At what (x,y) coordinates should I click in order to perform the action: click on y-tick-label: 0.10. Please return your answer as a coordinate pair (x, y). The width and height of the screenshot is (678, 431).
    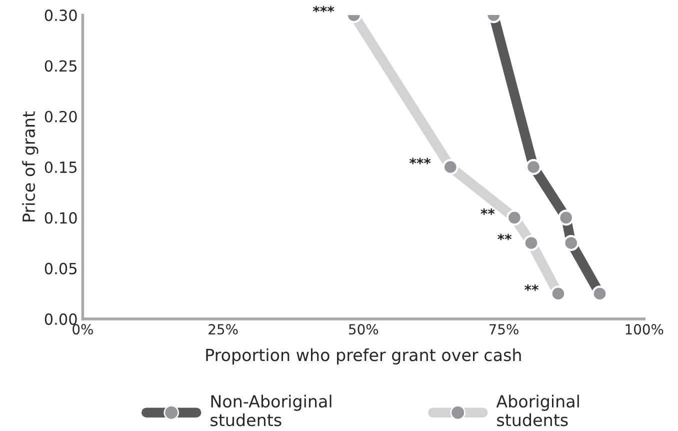
    Looking at the image, I should click on (60, 218).